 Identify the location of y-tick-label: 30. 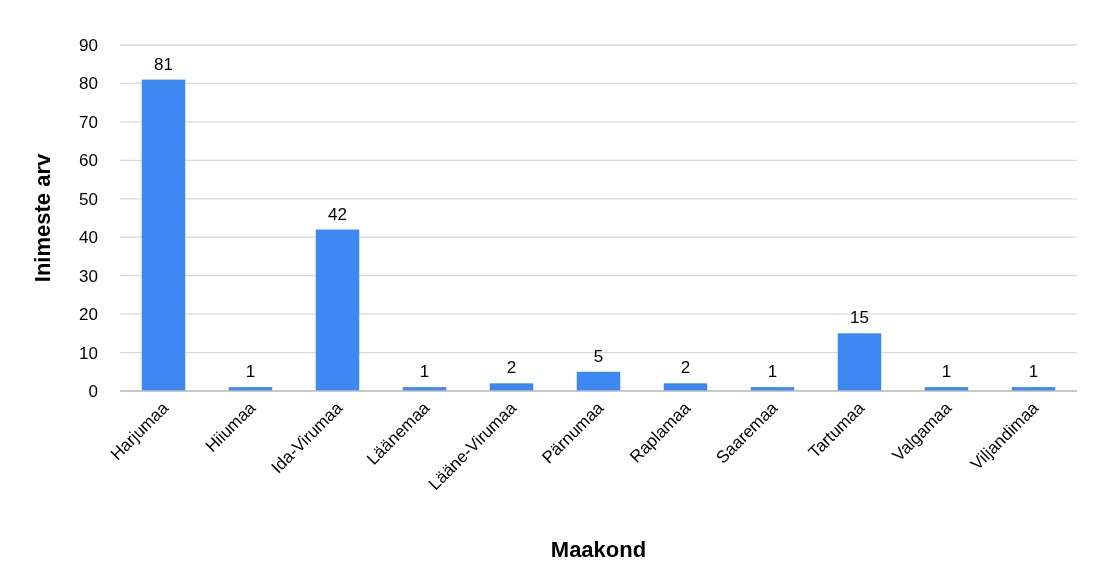
(88, 276).